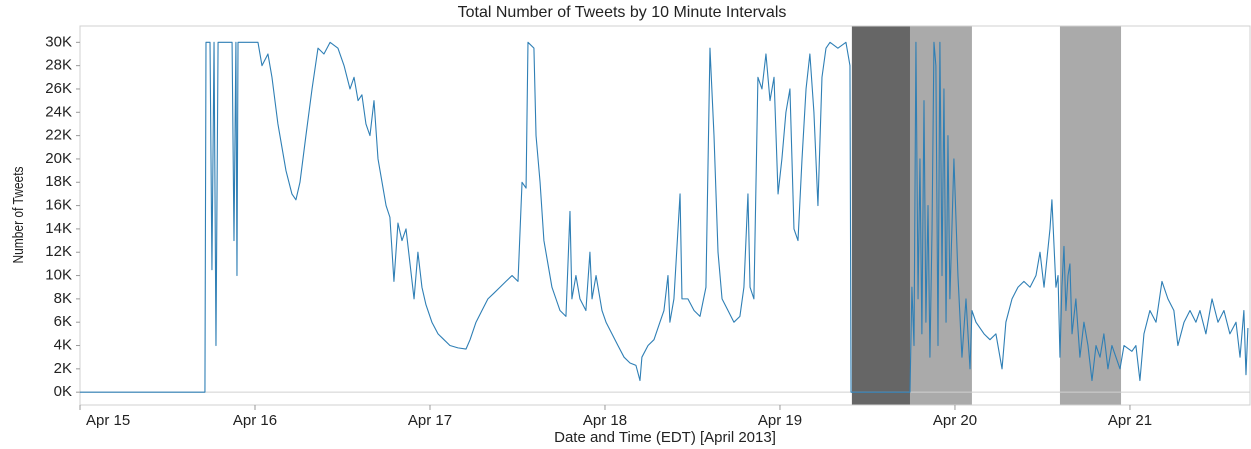 The width and height of the screenshot is (1251, 449). I want to click on y-tick-label: 30K, so click(58, 41).